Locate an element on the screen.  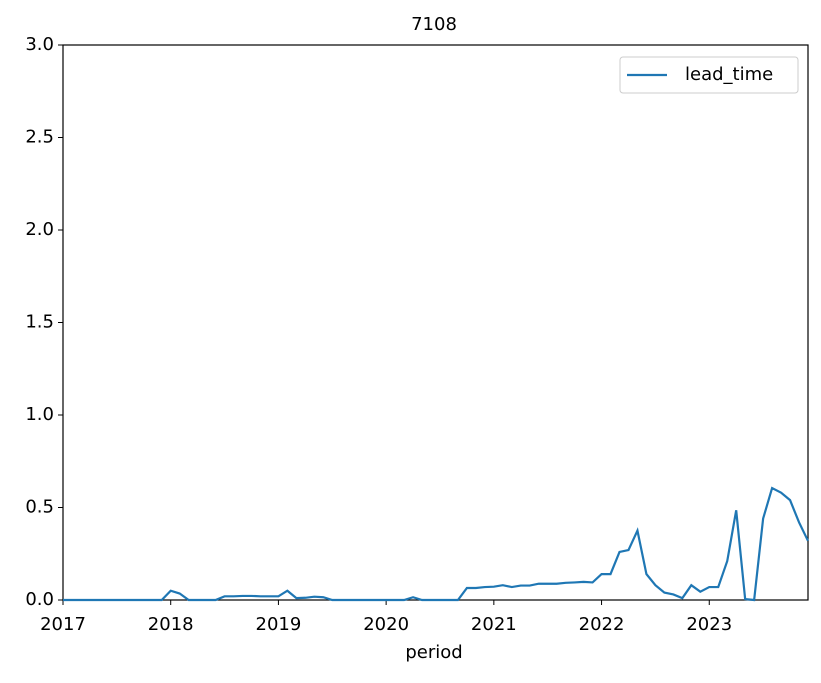
x-tick-label: 2019 is located at coordinates (279, 624).